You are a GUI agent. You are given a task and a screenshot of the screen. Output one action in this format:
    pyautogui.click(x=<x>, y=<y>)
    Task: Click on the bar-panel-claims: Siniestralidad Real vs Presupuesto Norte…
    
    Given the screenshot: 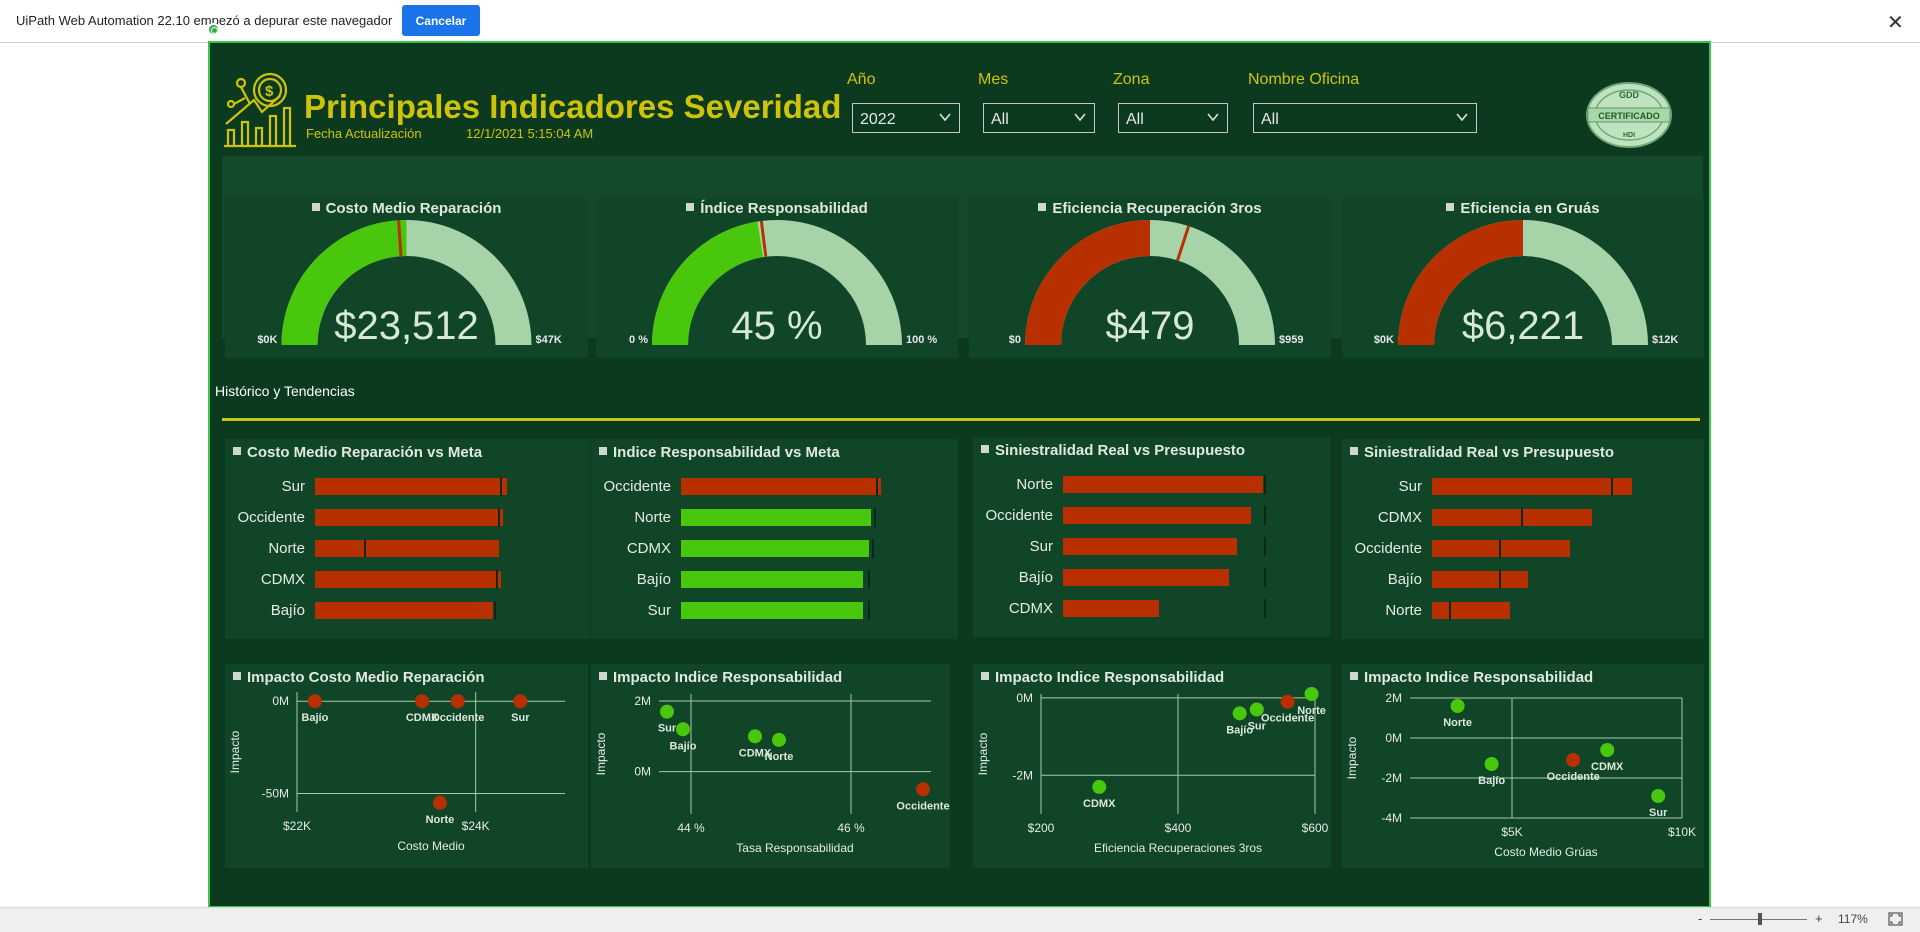 What is the action you would take?
    pyautogui.click(x=1151, y=537)
    